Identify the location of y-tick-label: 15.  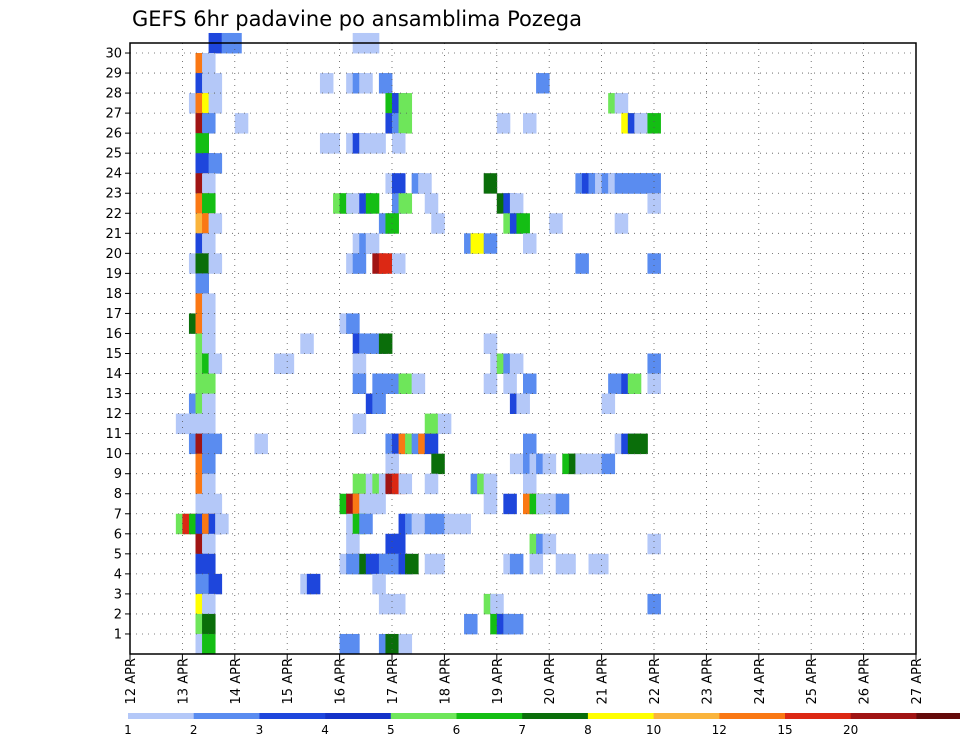
(113, 354).